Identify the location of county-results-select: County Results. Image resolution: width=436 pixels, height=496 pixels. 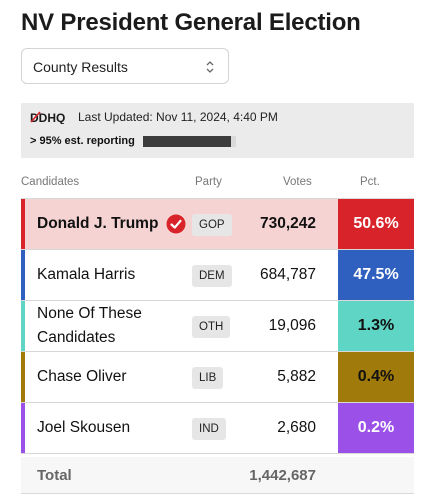
(125, 66).